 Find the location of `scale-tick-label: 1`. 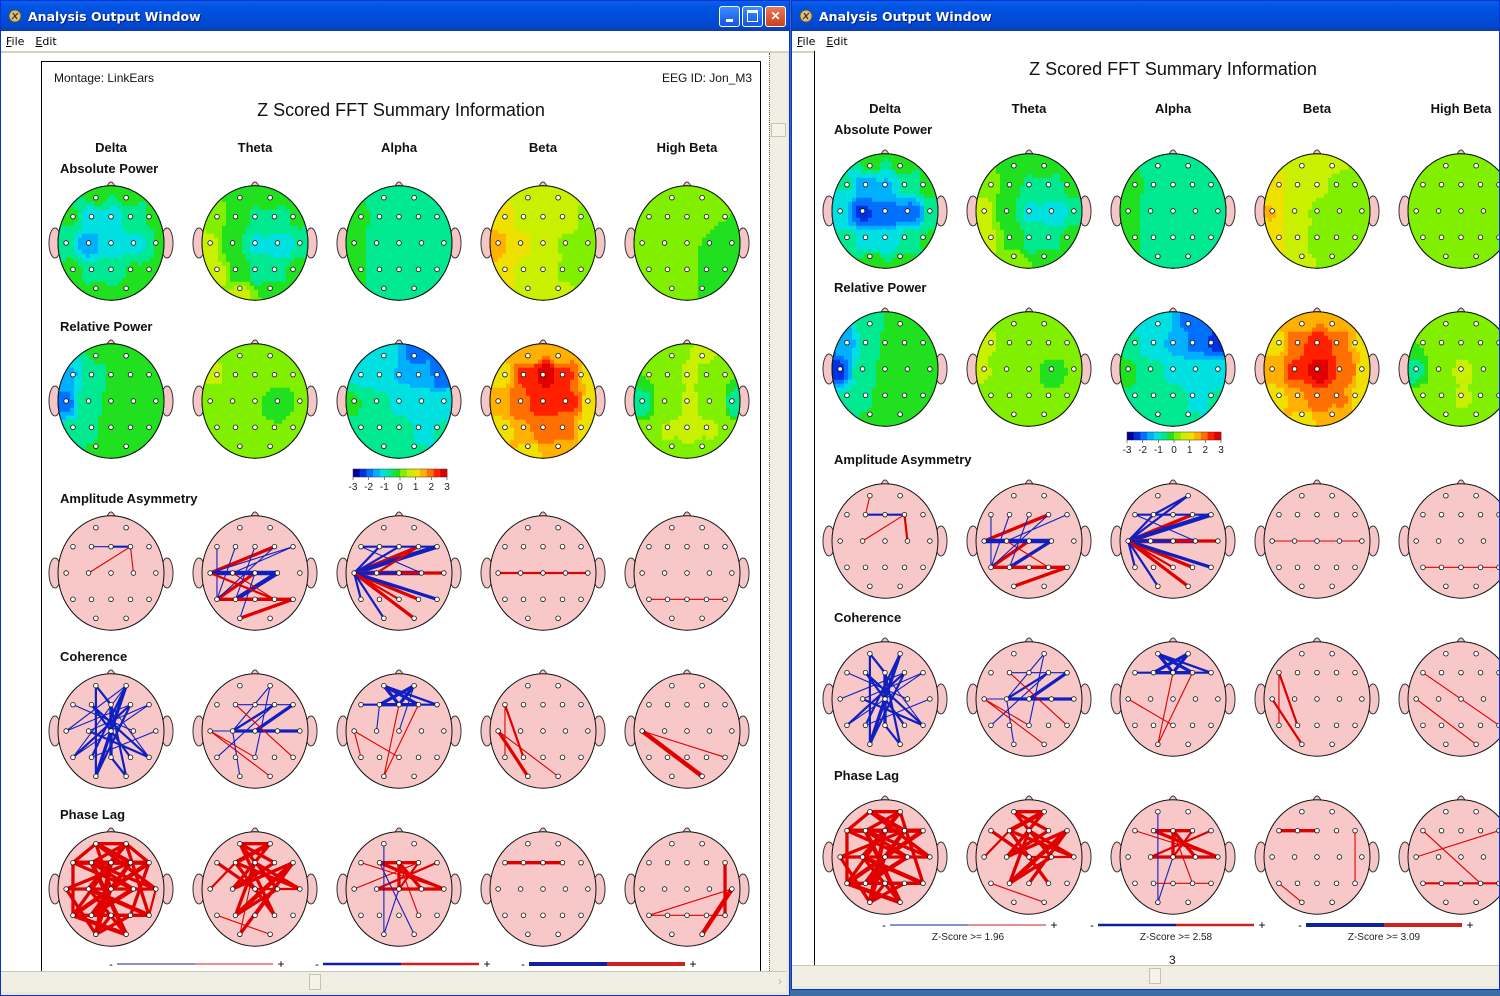

scale-tick-label: 1 is located at coordinates (1190, 450).